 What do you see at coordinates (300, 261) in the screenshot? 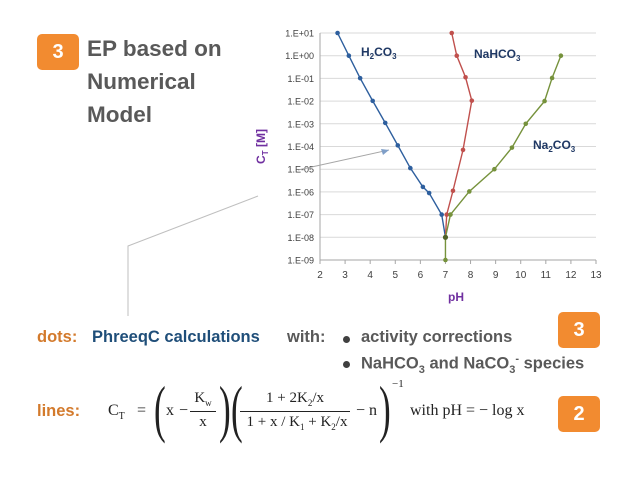
I see `y-tick-label: 1.E-09` at bounding box center [300, 261].